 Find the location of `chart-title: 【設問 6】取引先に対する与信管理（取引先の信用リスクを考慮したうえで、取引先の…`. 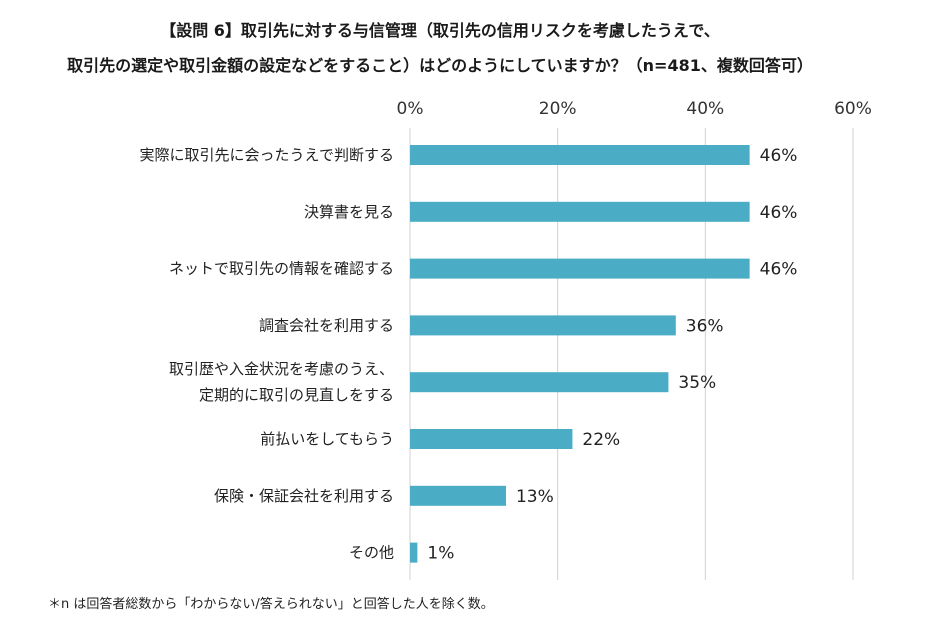

chart-title: 【設問 6】取引先に対する与信管理（取引先の信用リスクを考慮したうえで、取引先の… is located at coordinates (440, 48).